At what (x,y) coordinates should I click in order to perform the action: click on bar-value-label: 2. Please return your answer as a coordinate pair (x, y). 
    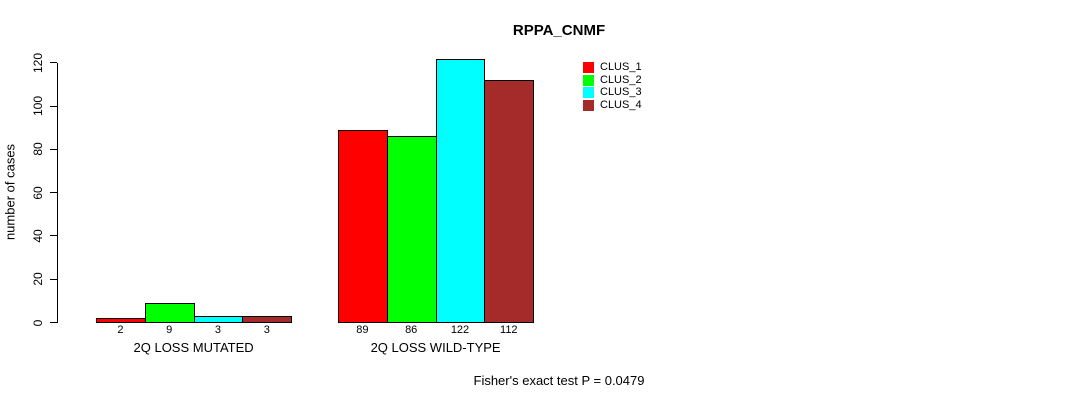
    Looking at the image, I should click on (120, 330).